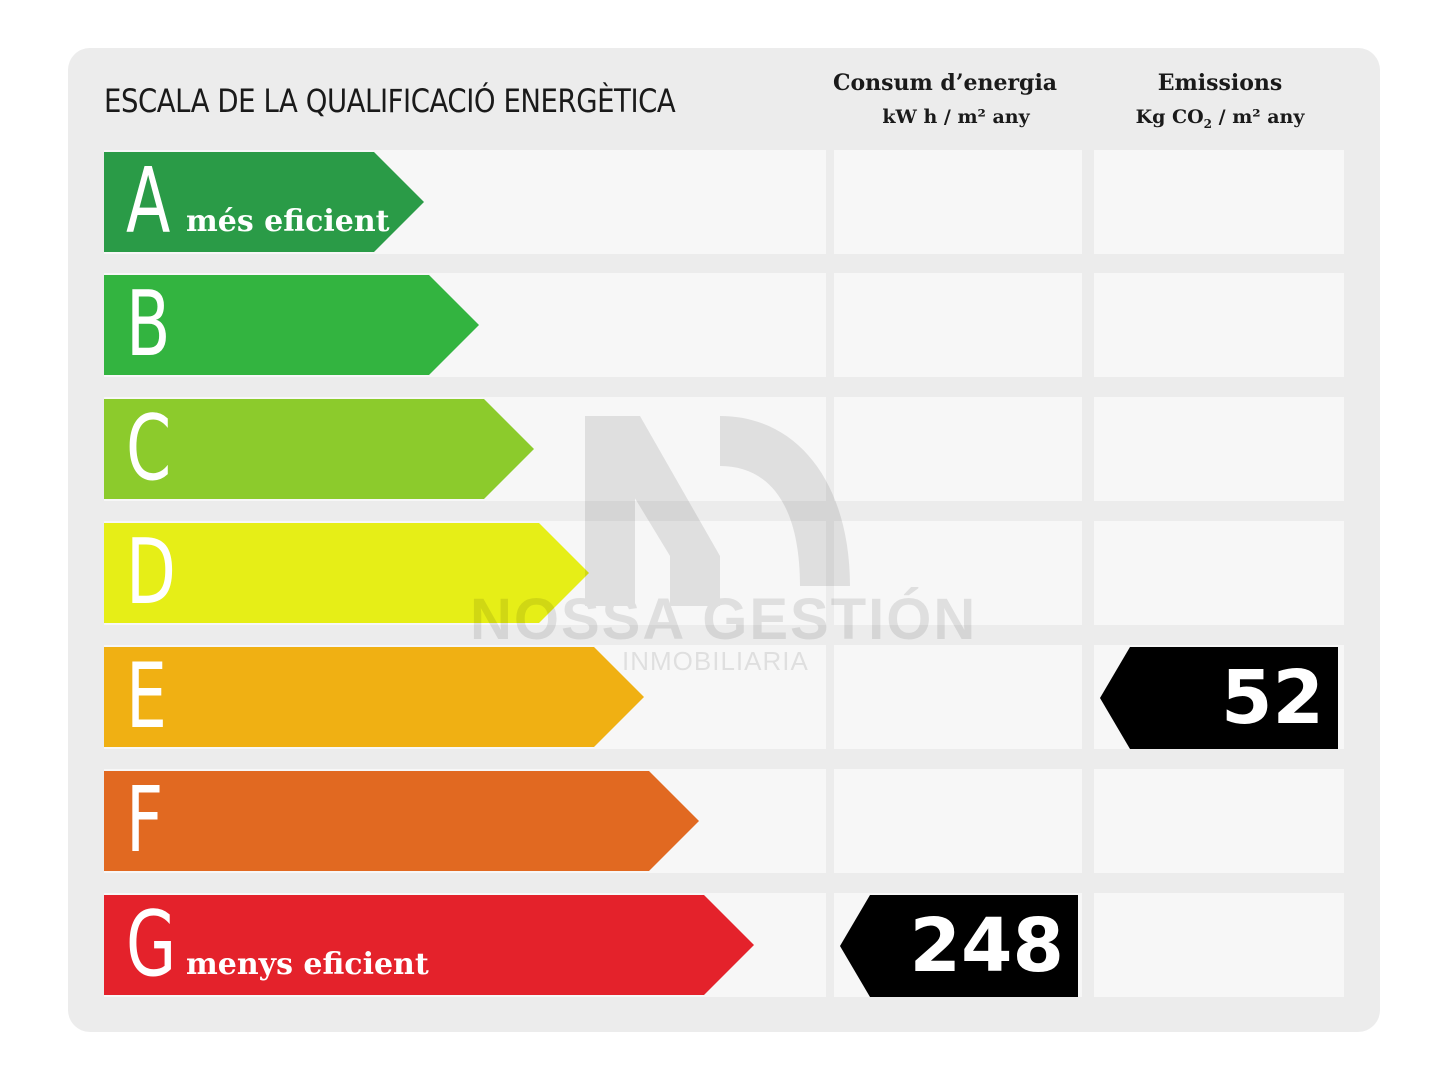 This screenshot has width=1440, height=1080. I want to click on rating-row-b: B, so click(724, 325).